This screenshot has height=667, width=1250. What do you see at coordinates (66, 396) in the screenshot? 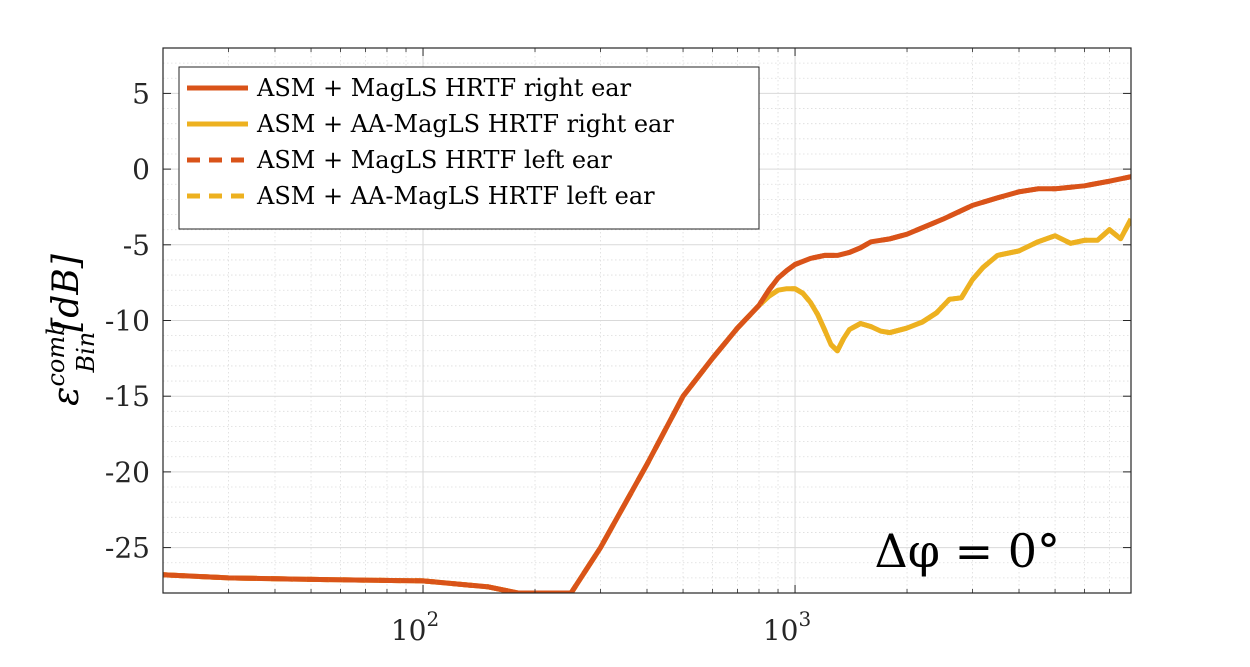
I see `y-label-base: ε` at bounding box center [66, 396].